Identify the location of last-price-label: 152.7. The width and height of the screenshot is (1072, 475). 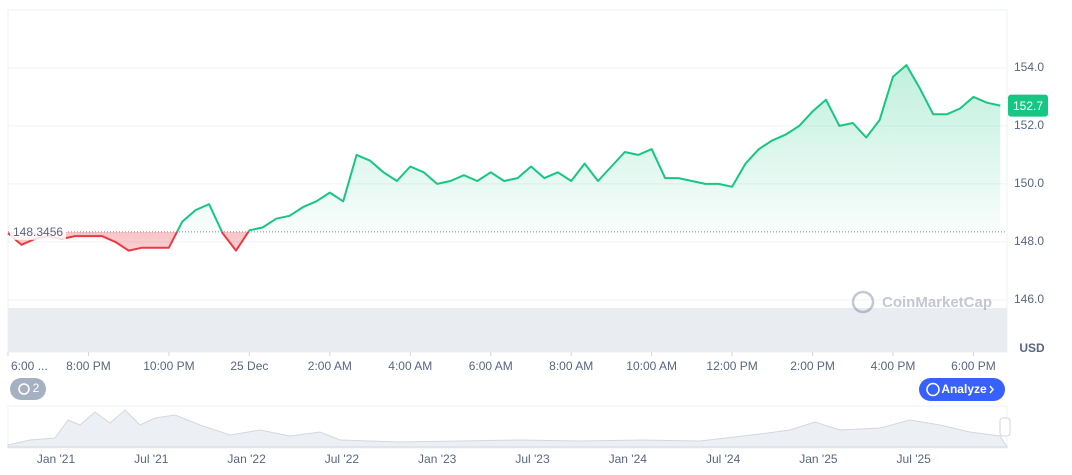
(1028, 106).